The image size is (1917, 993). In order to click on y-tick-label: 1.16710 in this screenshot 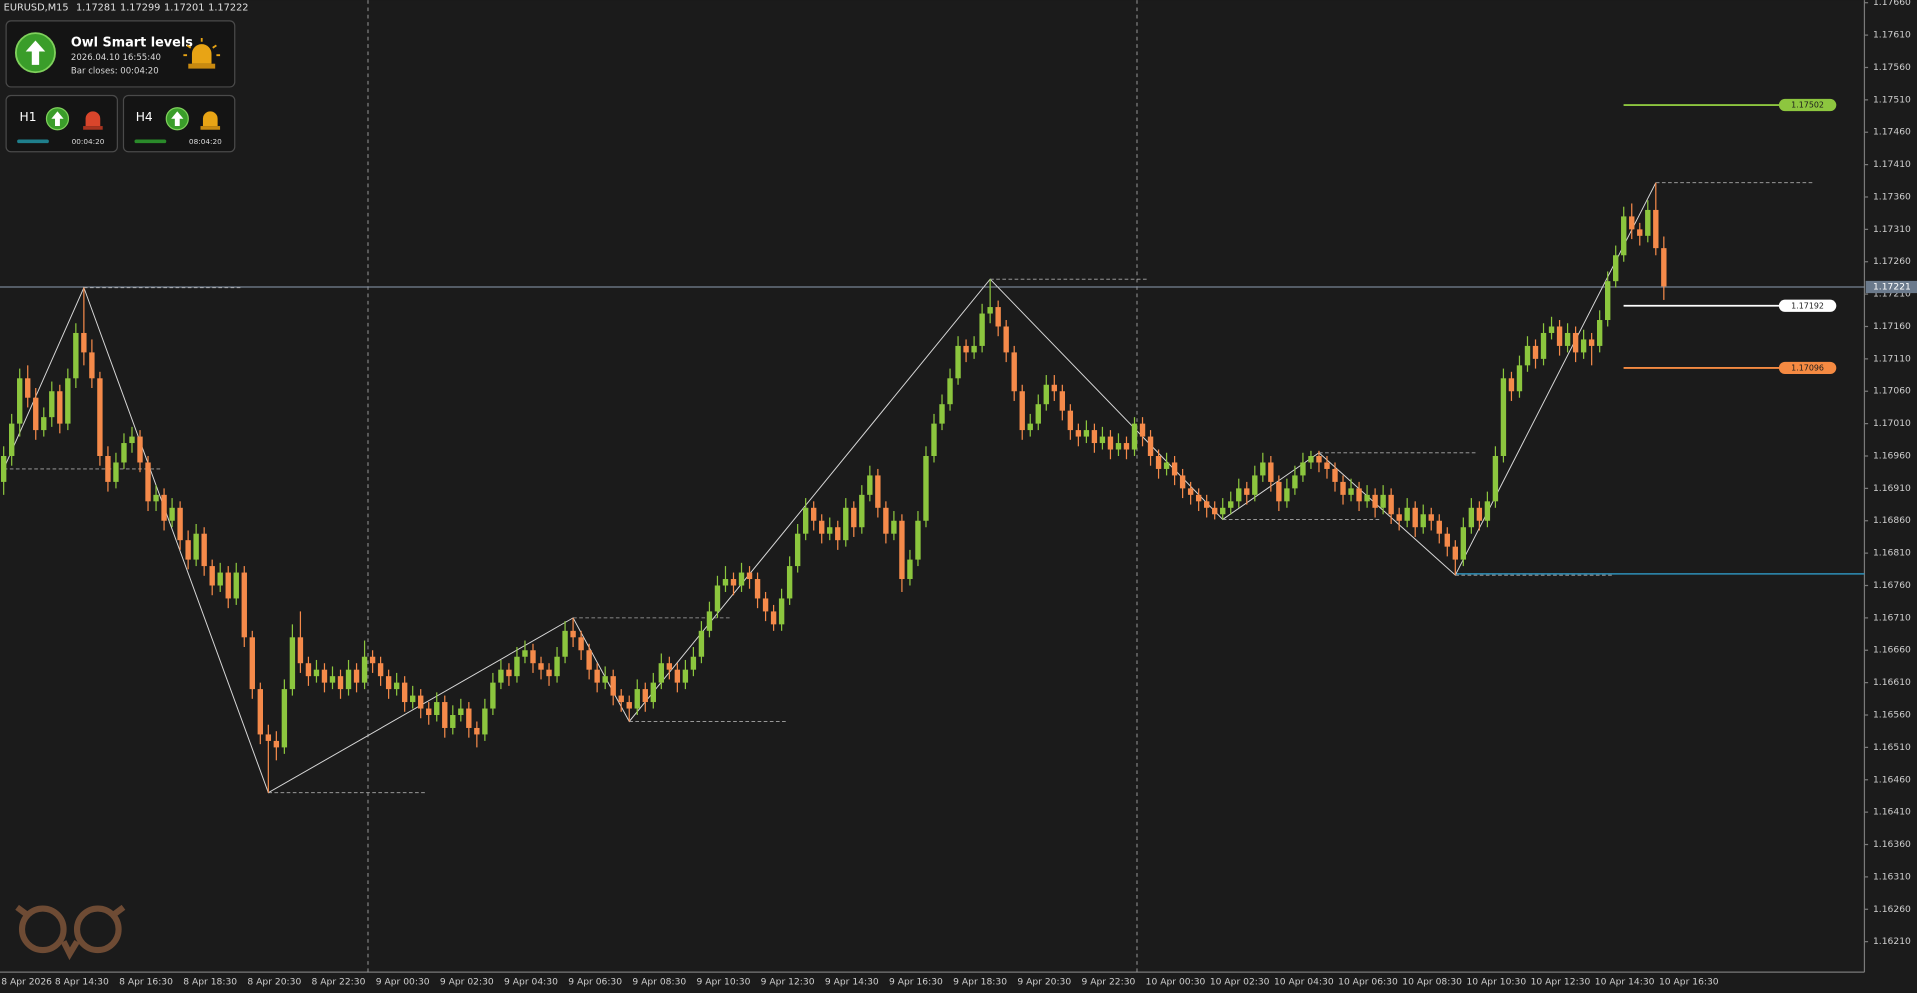, I will do `click(1892, 617)`.